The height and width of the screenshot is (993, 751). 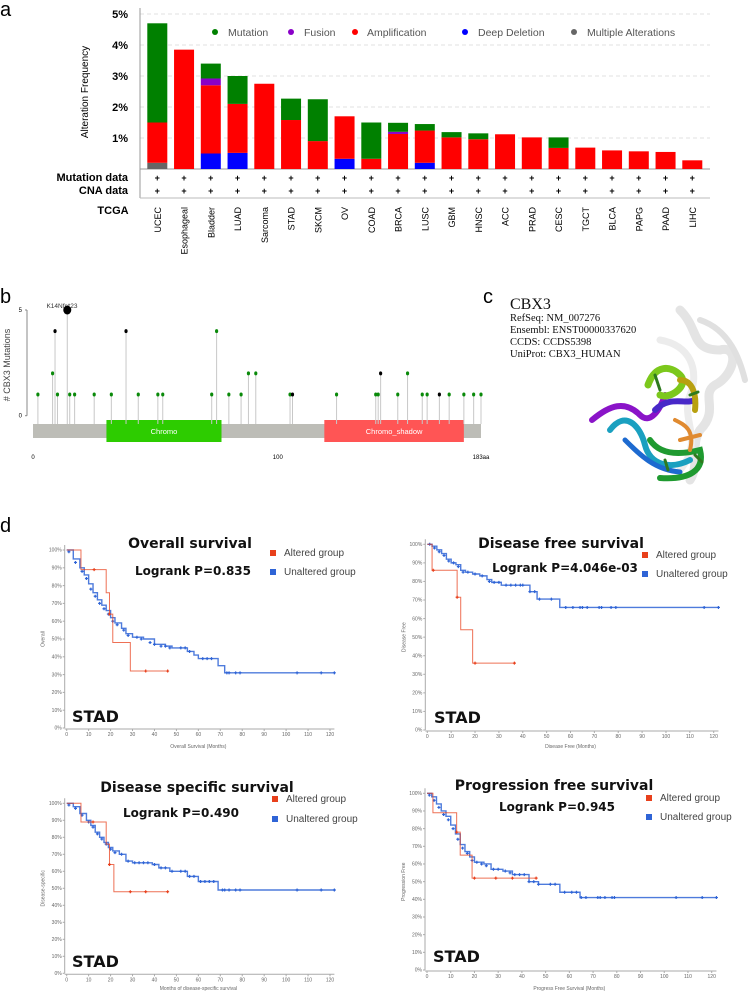 I want to click on y-tick-label: 2%, so click(x=120, y=108).